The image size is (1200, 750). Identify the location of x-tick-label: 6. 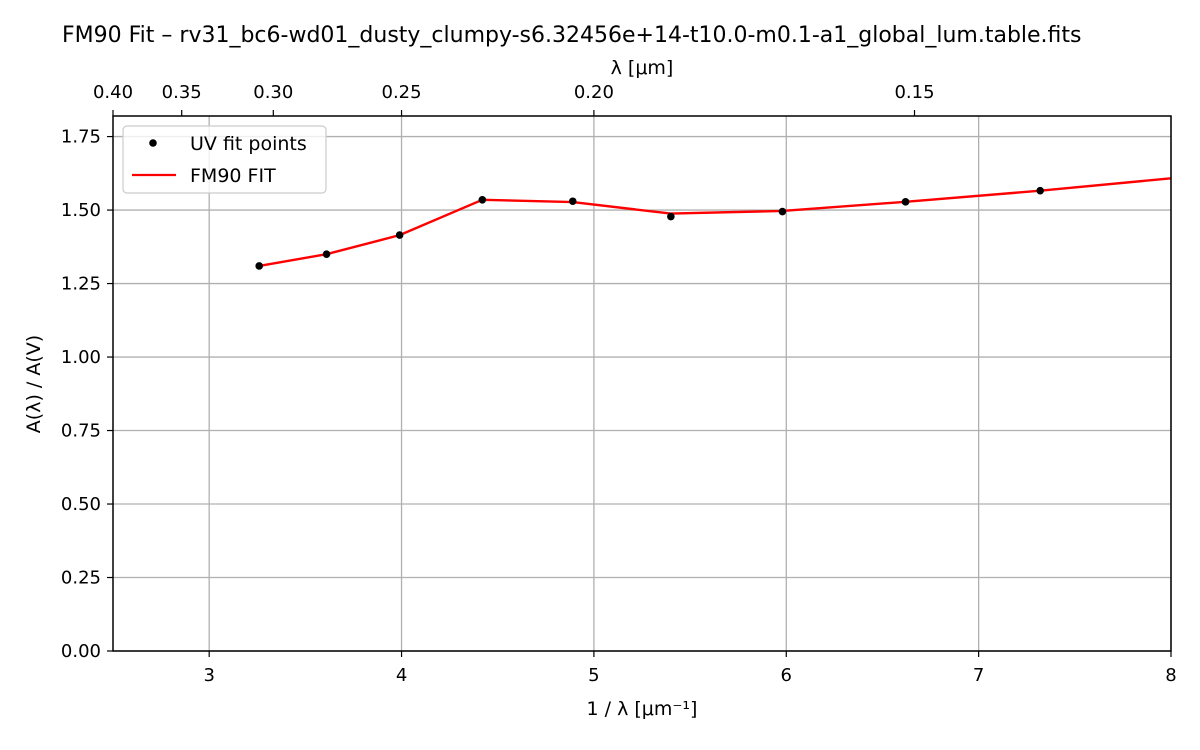
(786, 675).